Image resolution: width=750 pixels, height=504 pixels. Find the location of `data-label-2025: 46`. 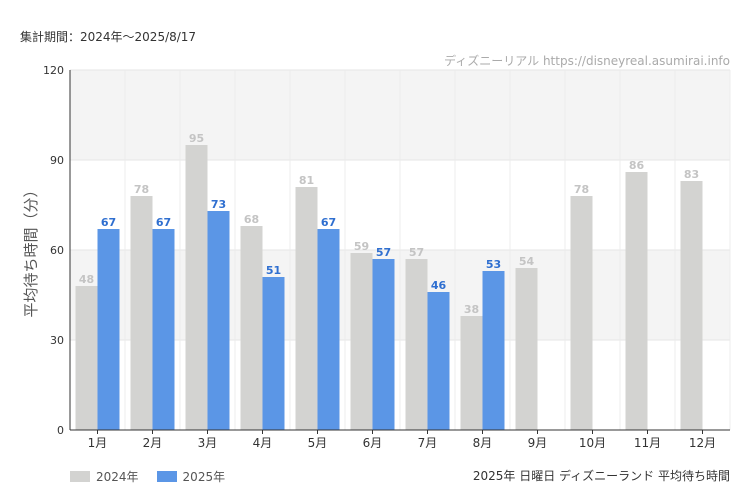

data-label-2025: 46 is located at coordinates (439, 285).